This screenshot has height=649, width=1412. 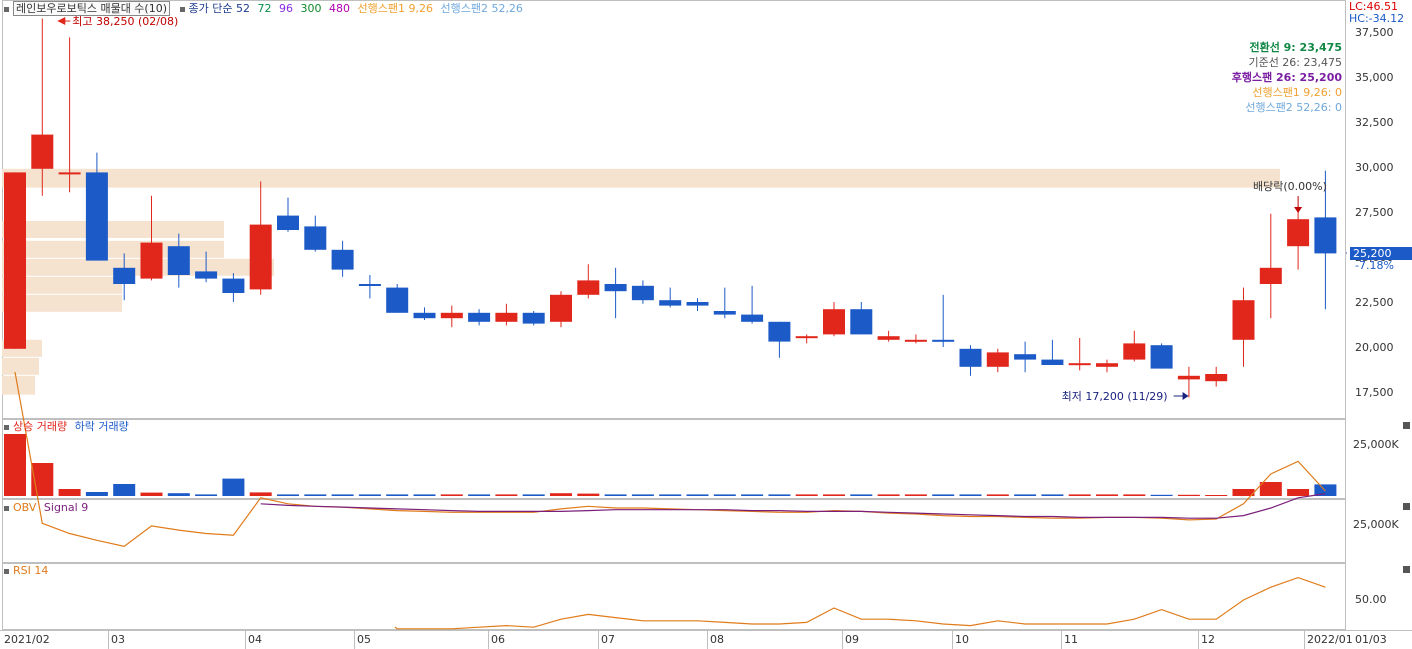 I want to click on low-annotation: 최저 17,200 (11/29), so click(x=1115, y=396).